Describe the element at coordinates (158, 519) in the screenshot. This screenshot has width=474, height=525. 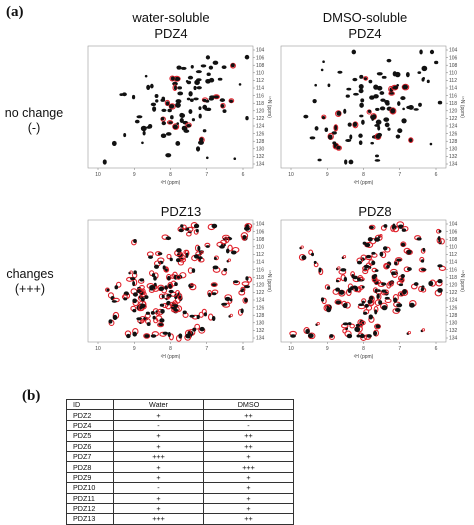
I see `table-cell-water: +++` at that location.